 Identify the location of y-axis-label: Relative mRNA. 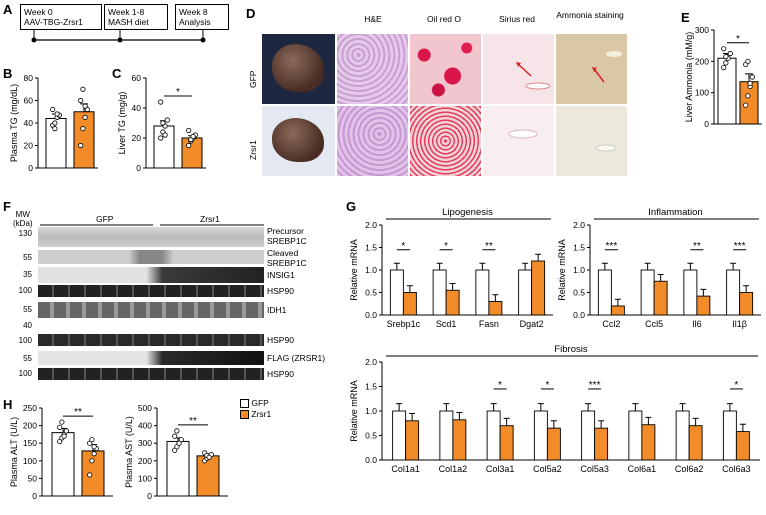
(354, 411).